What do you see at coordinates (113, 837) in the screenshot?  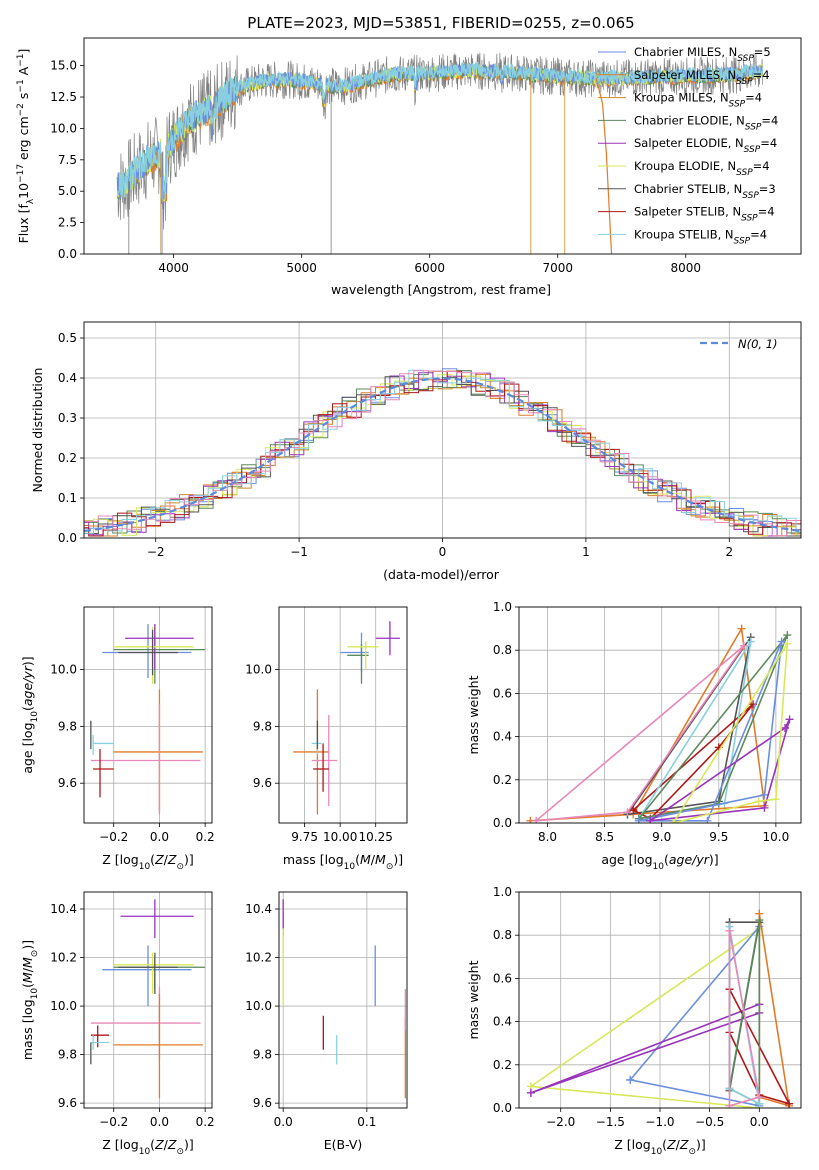 I see `x-tick-label: −0.2` at bounding box center [113, 837].